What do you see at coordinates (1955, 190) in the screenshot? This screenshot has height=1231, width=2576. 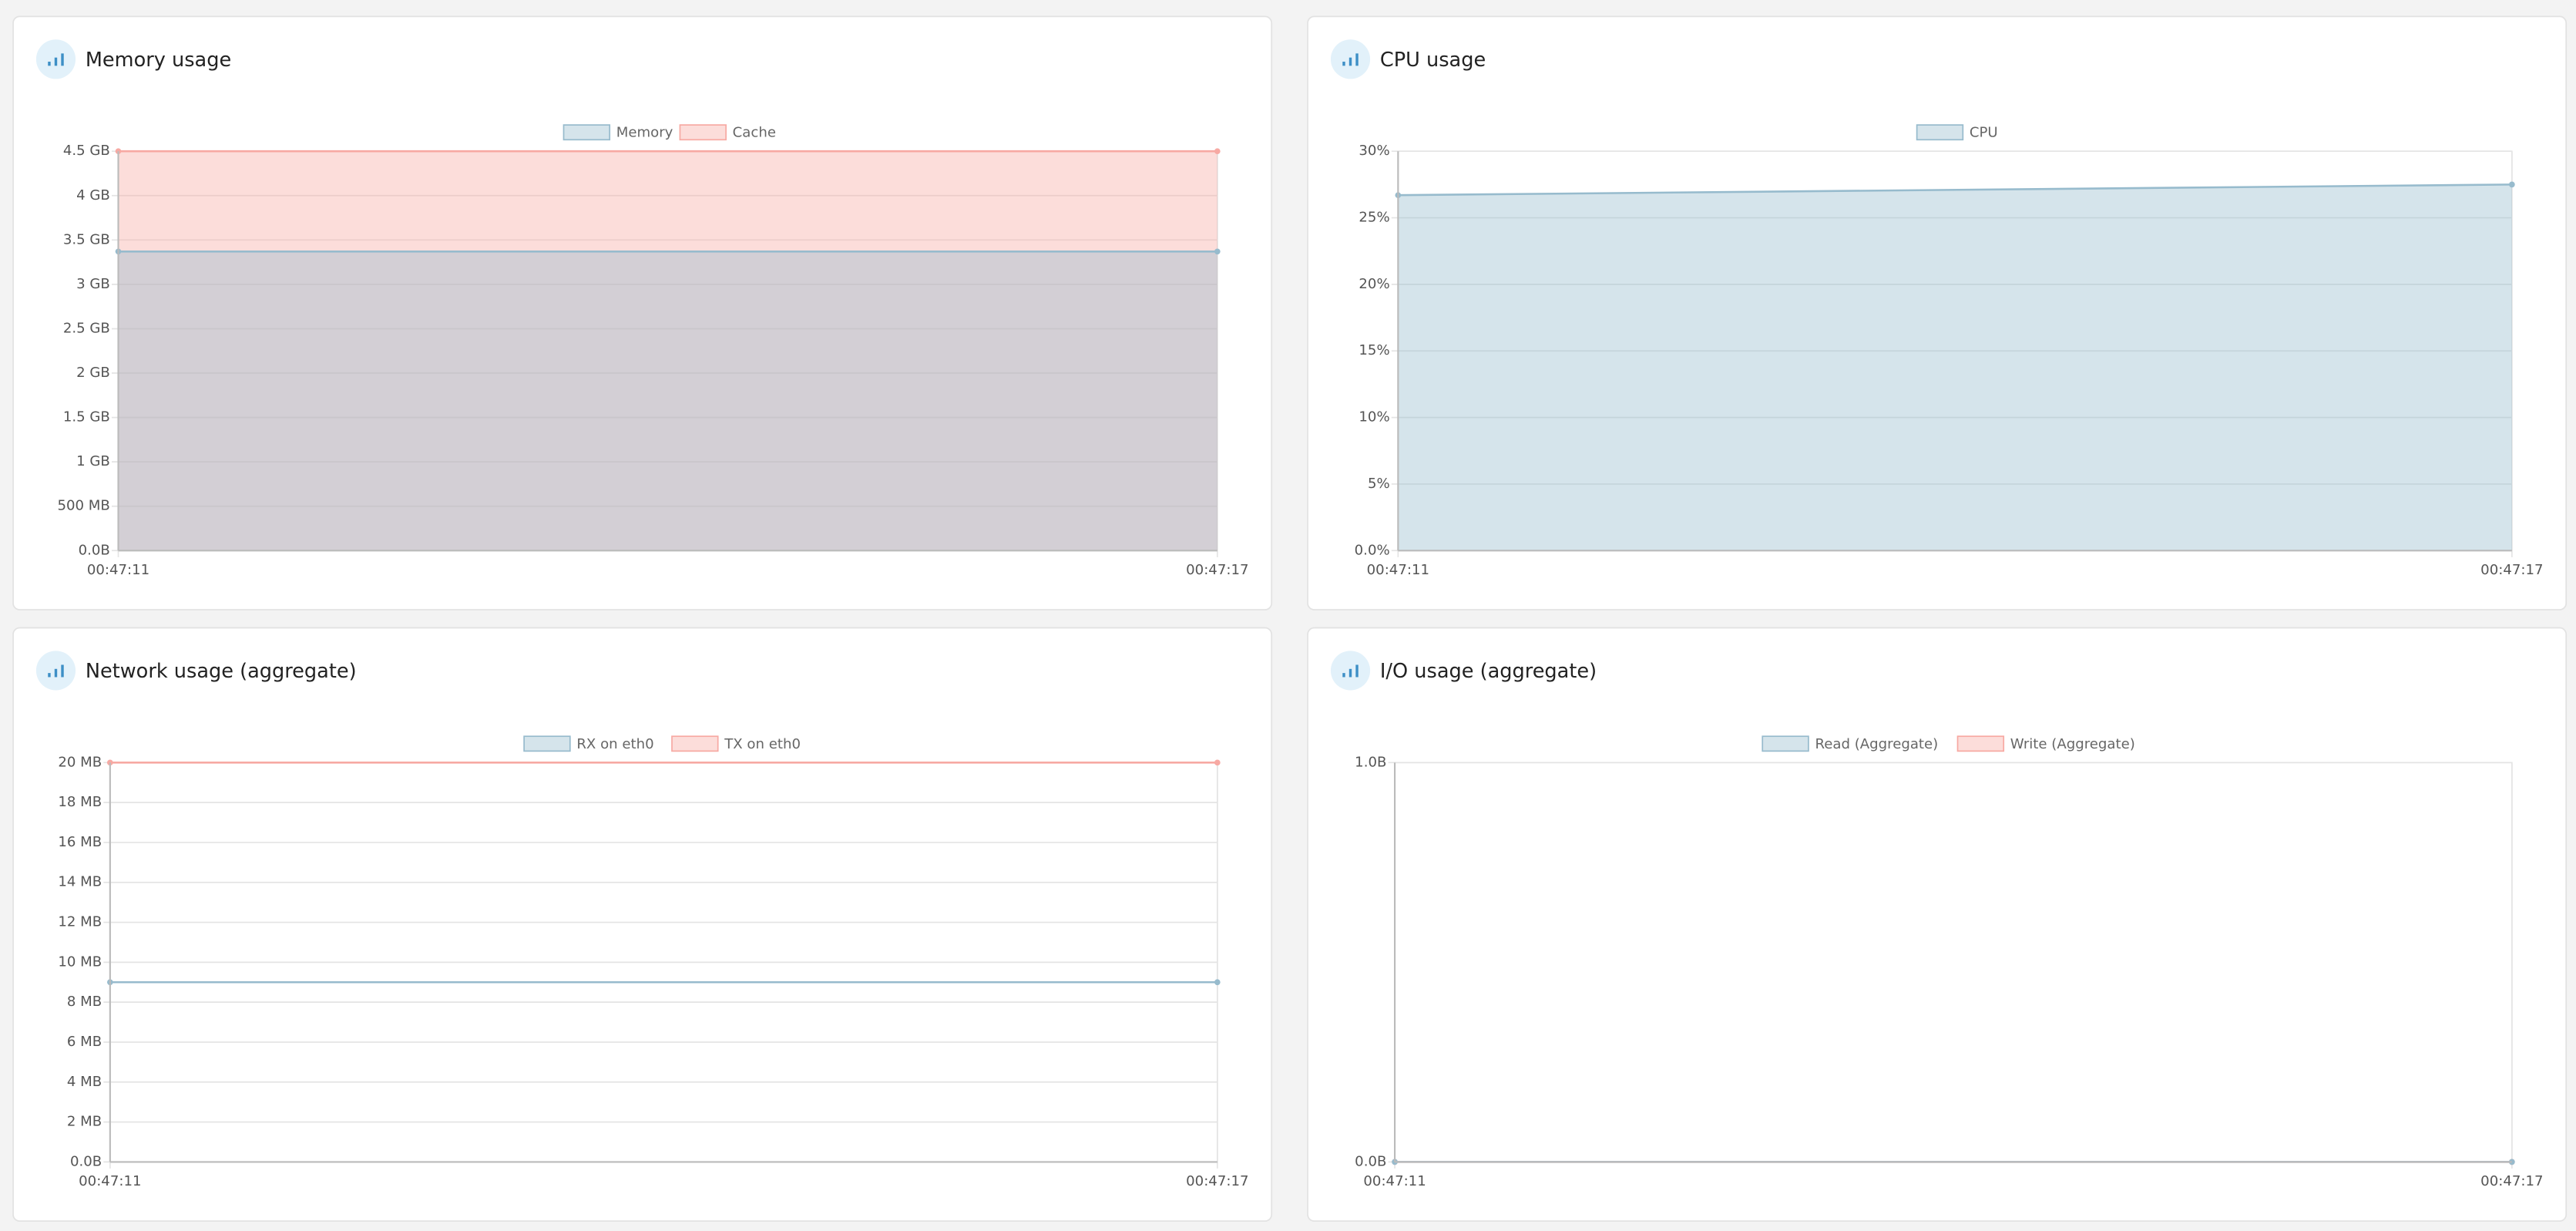 I see `line` at bounding box center [1955, 190].